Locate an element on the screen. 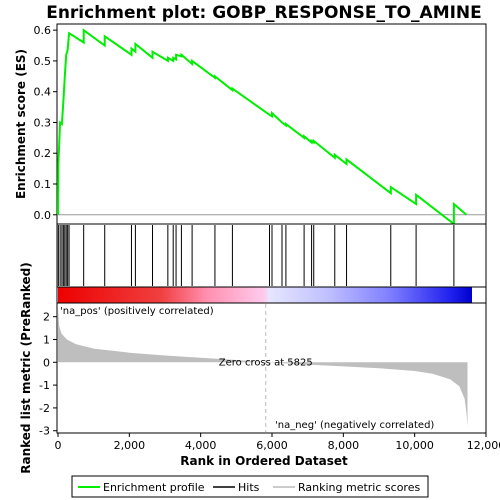 The image size is (500, 500). es-tick-label: 0.3 is located at coordinates (43, 122).